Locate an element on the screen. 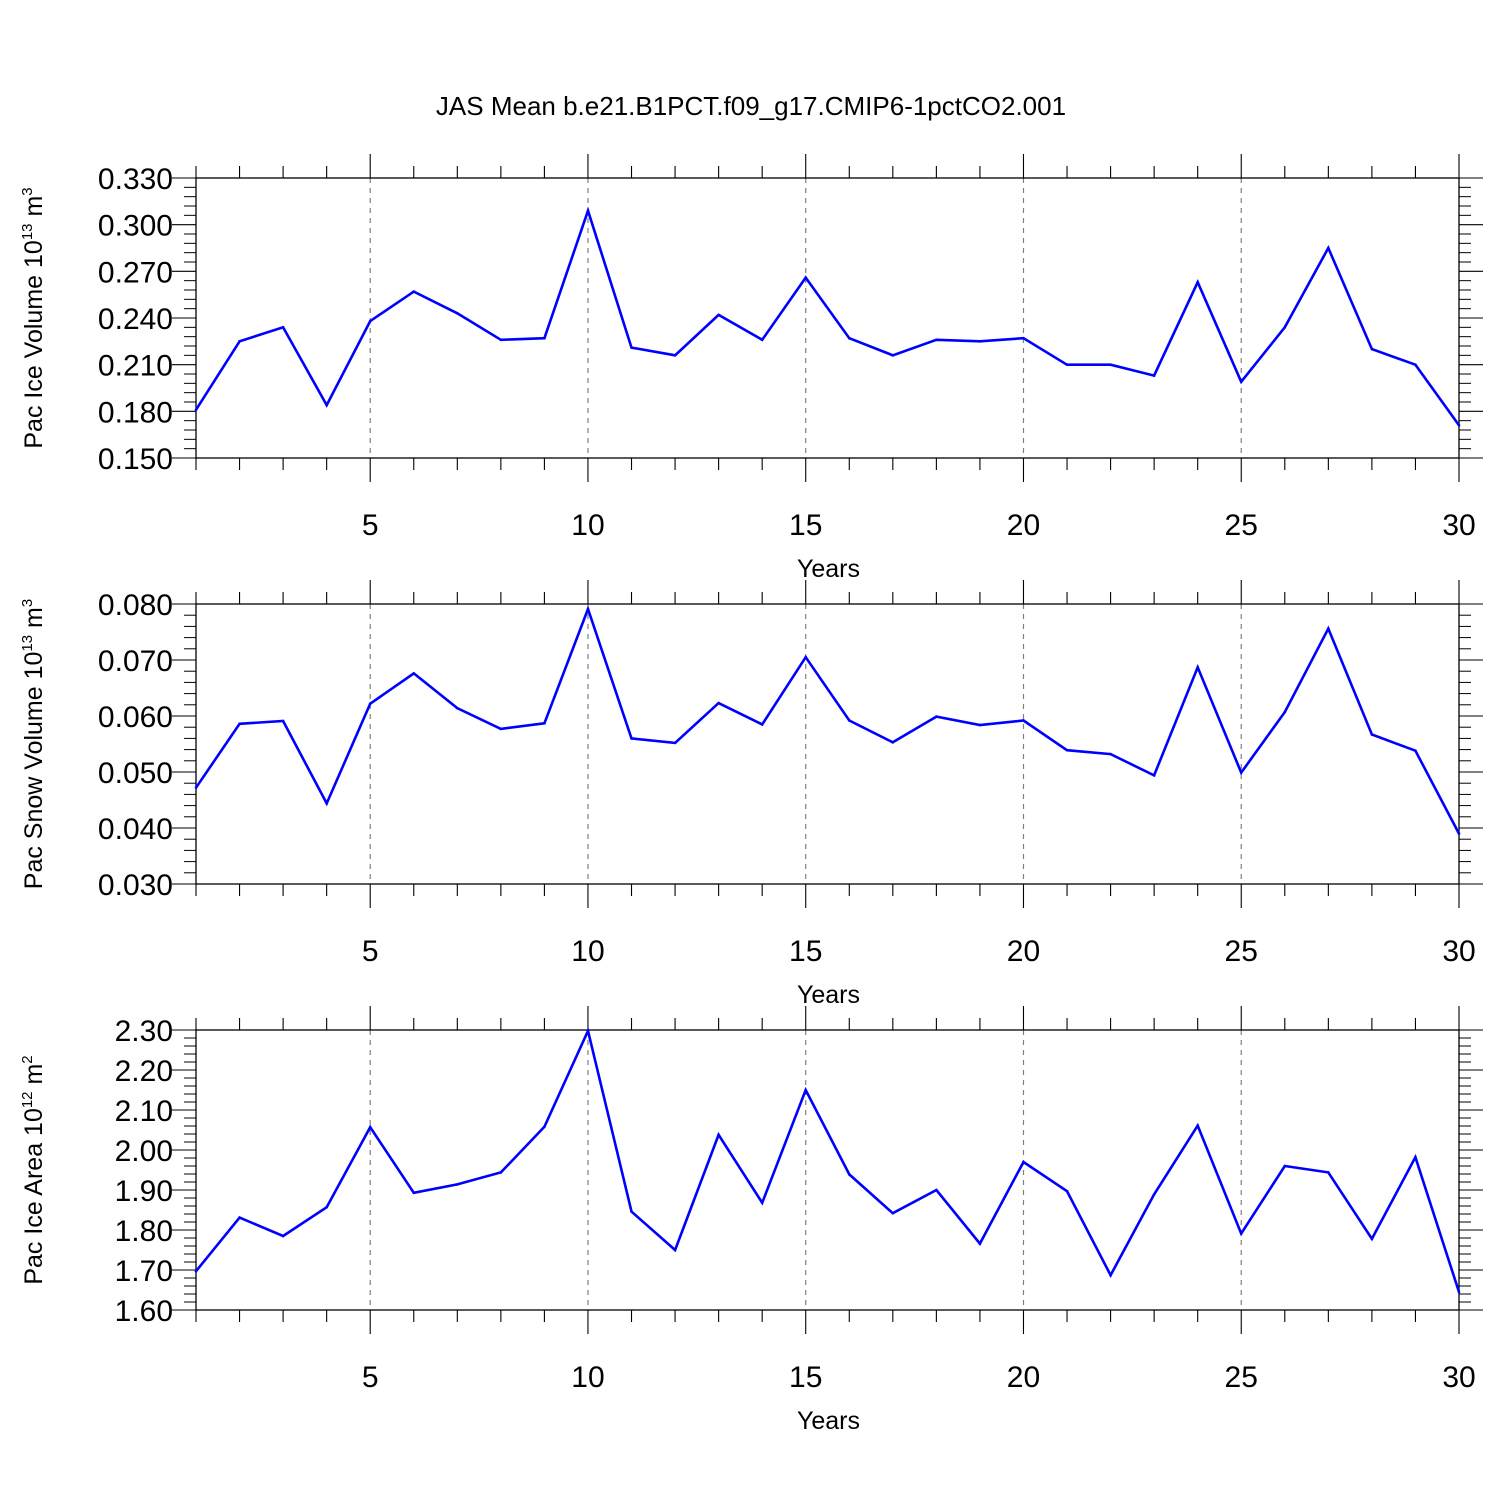 This screenshot has height=1500, width=1500. y-tick-label-4: 0.070 is located at coordinates (135, 661).